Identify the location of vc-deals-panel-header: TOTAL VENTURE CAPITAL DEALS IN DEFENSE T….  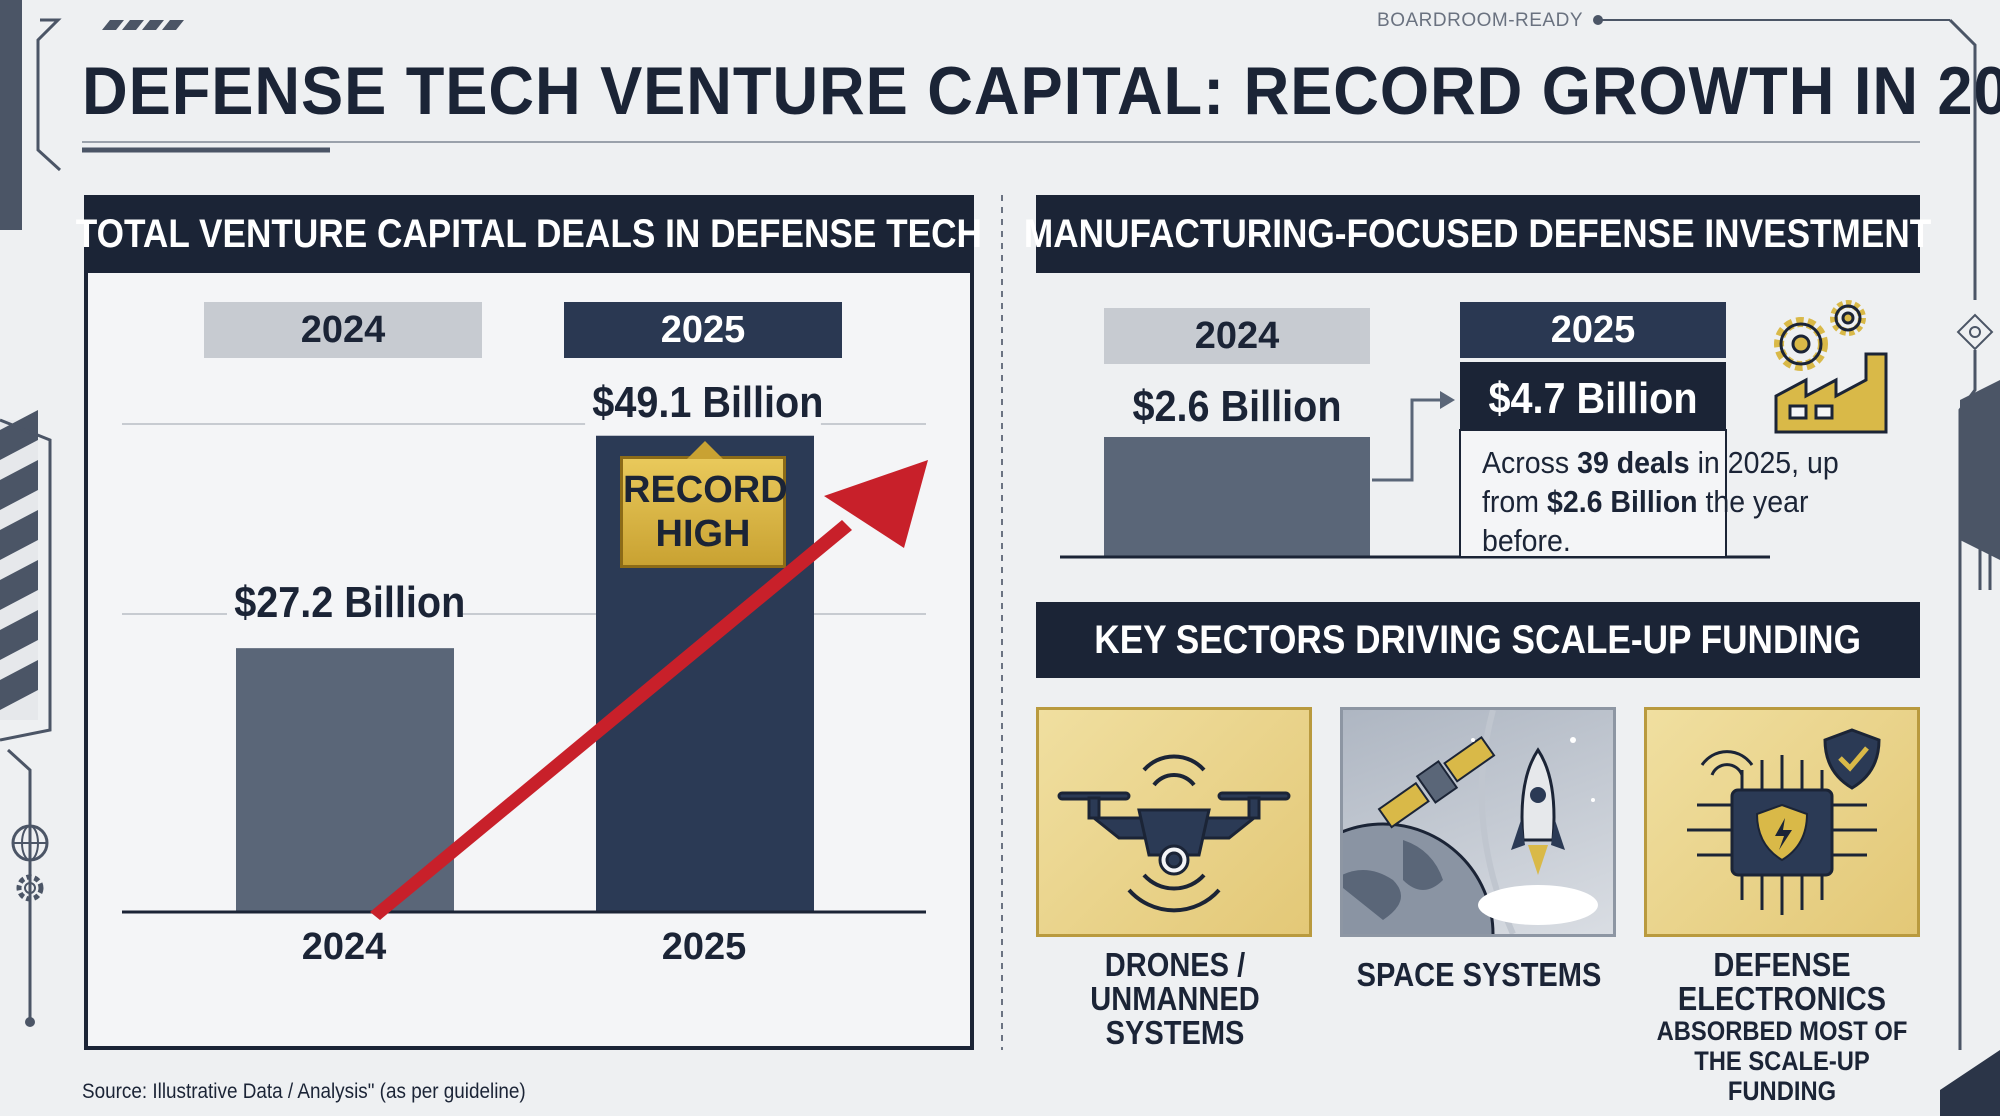
(529, 234).